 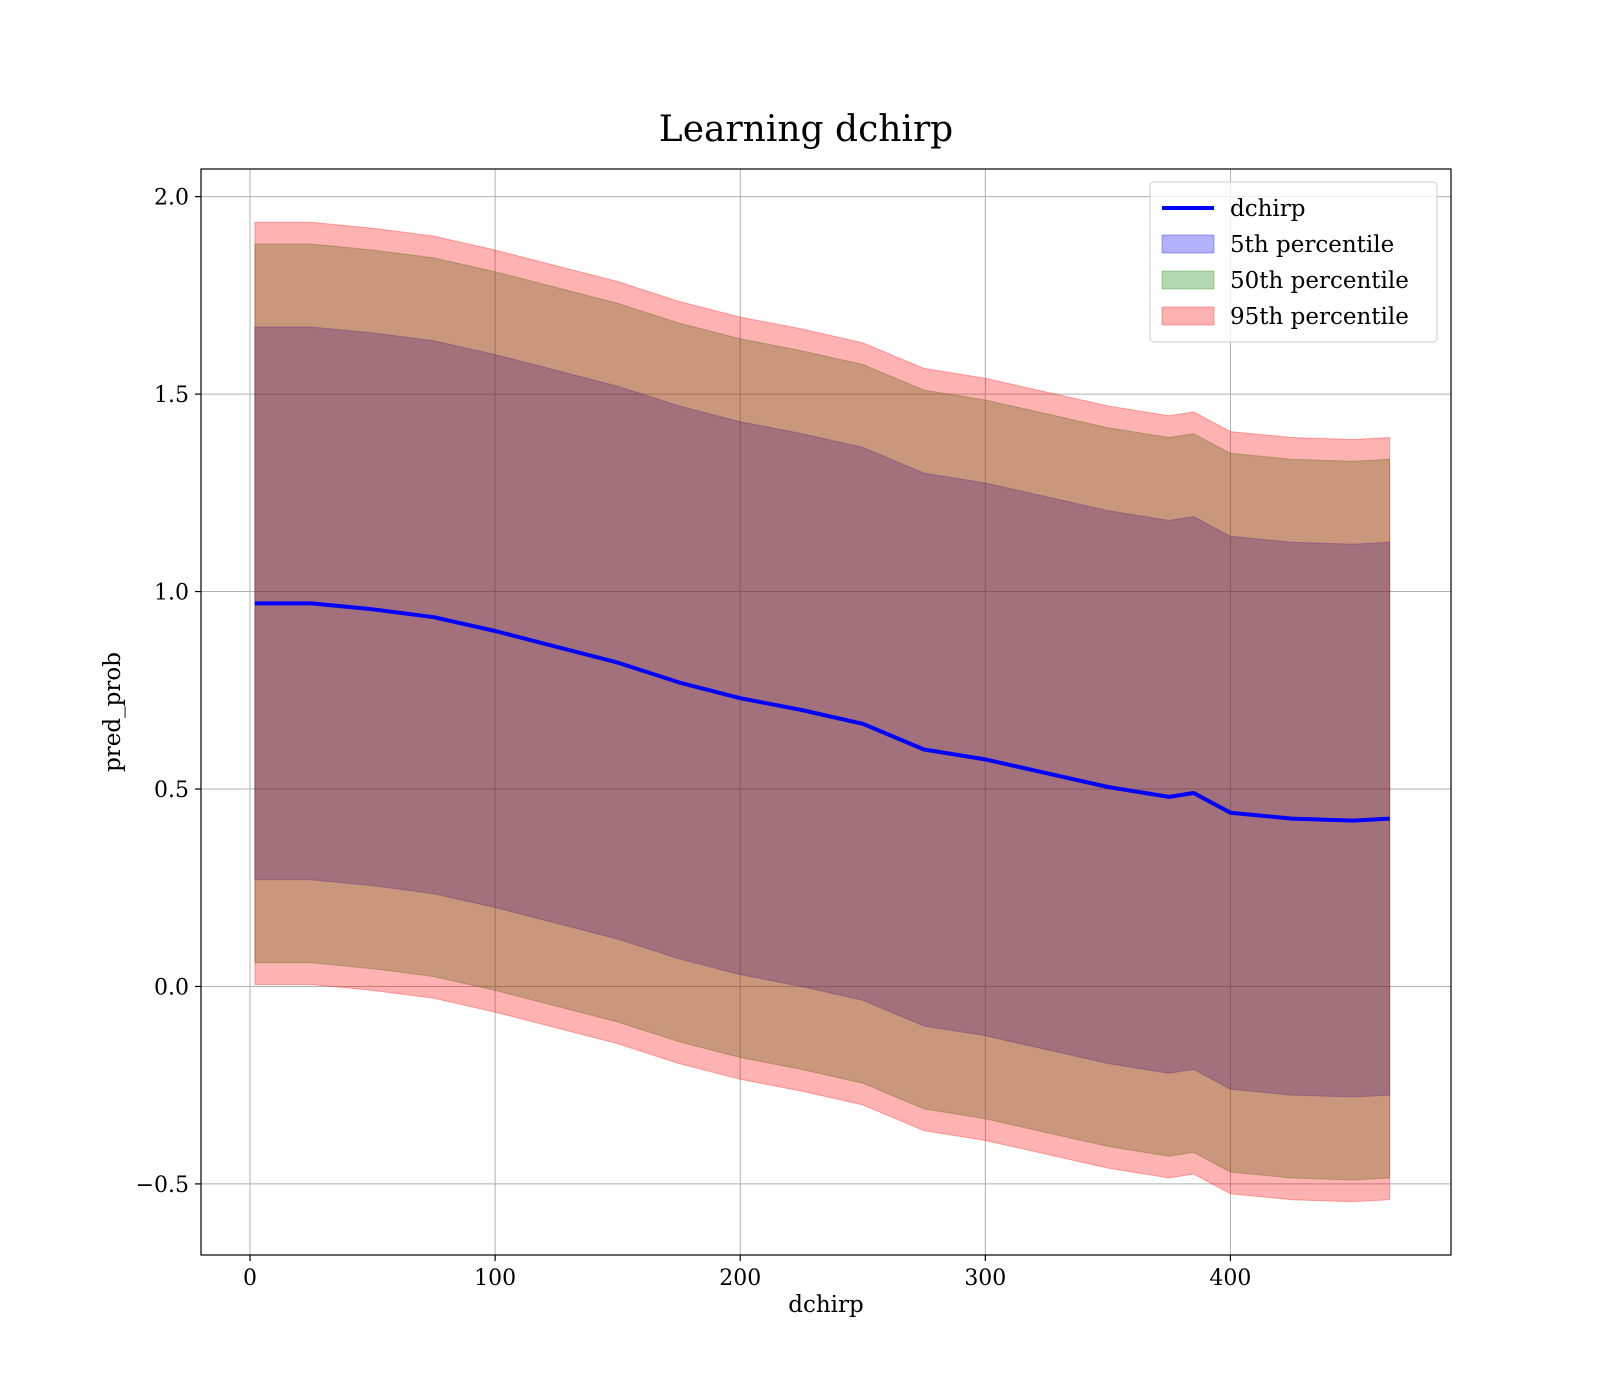 What do you see at coordinates (1319, 281) in the screenshot?
I see `legend-label: 50th percentile` at bounding box center [1319, 281].